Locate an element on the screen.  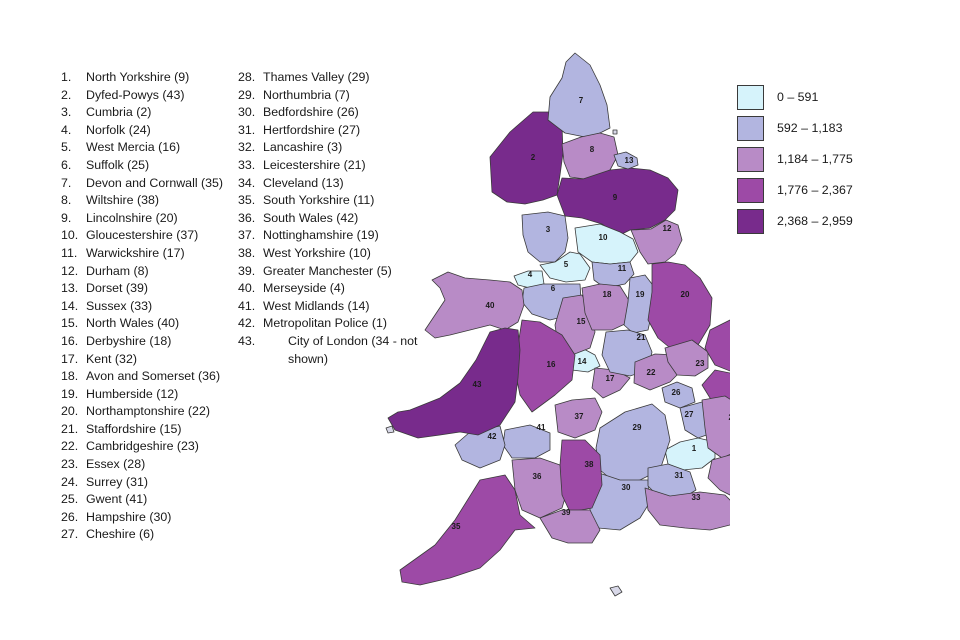
list-item-label: Norfolk (24) is located at coordinates (118, 129).